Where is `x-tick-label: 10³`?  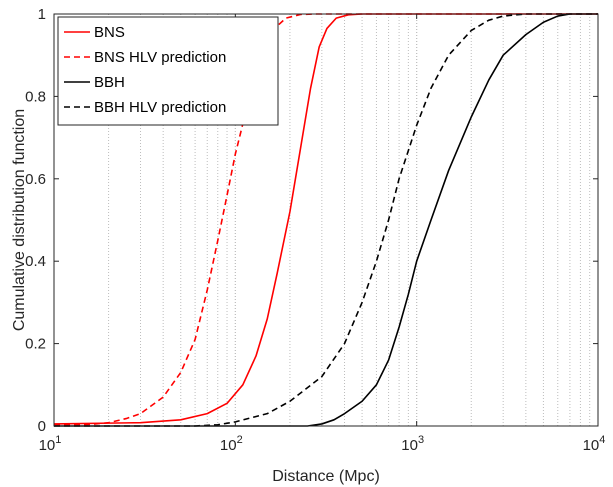 x-tick-label: 10³ is located at coordinates (412, 444).